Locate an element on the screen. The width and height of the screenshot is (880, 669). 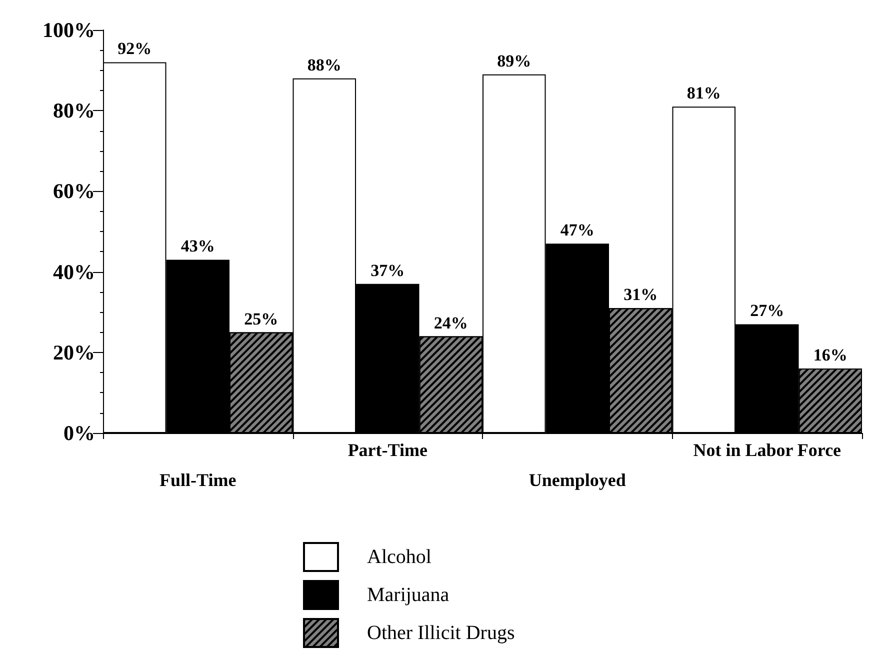
legend-label: Other Illicit Drugs is located at coordinates (441, 633).